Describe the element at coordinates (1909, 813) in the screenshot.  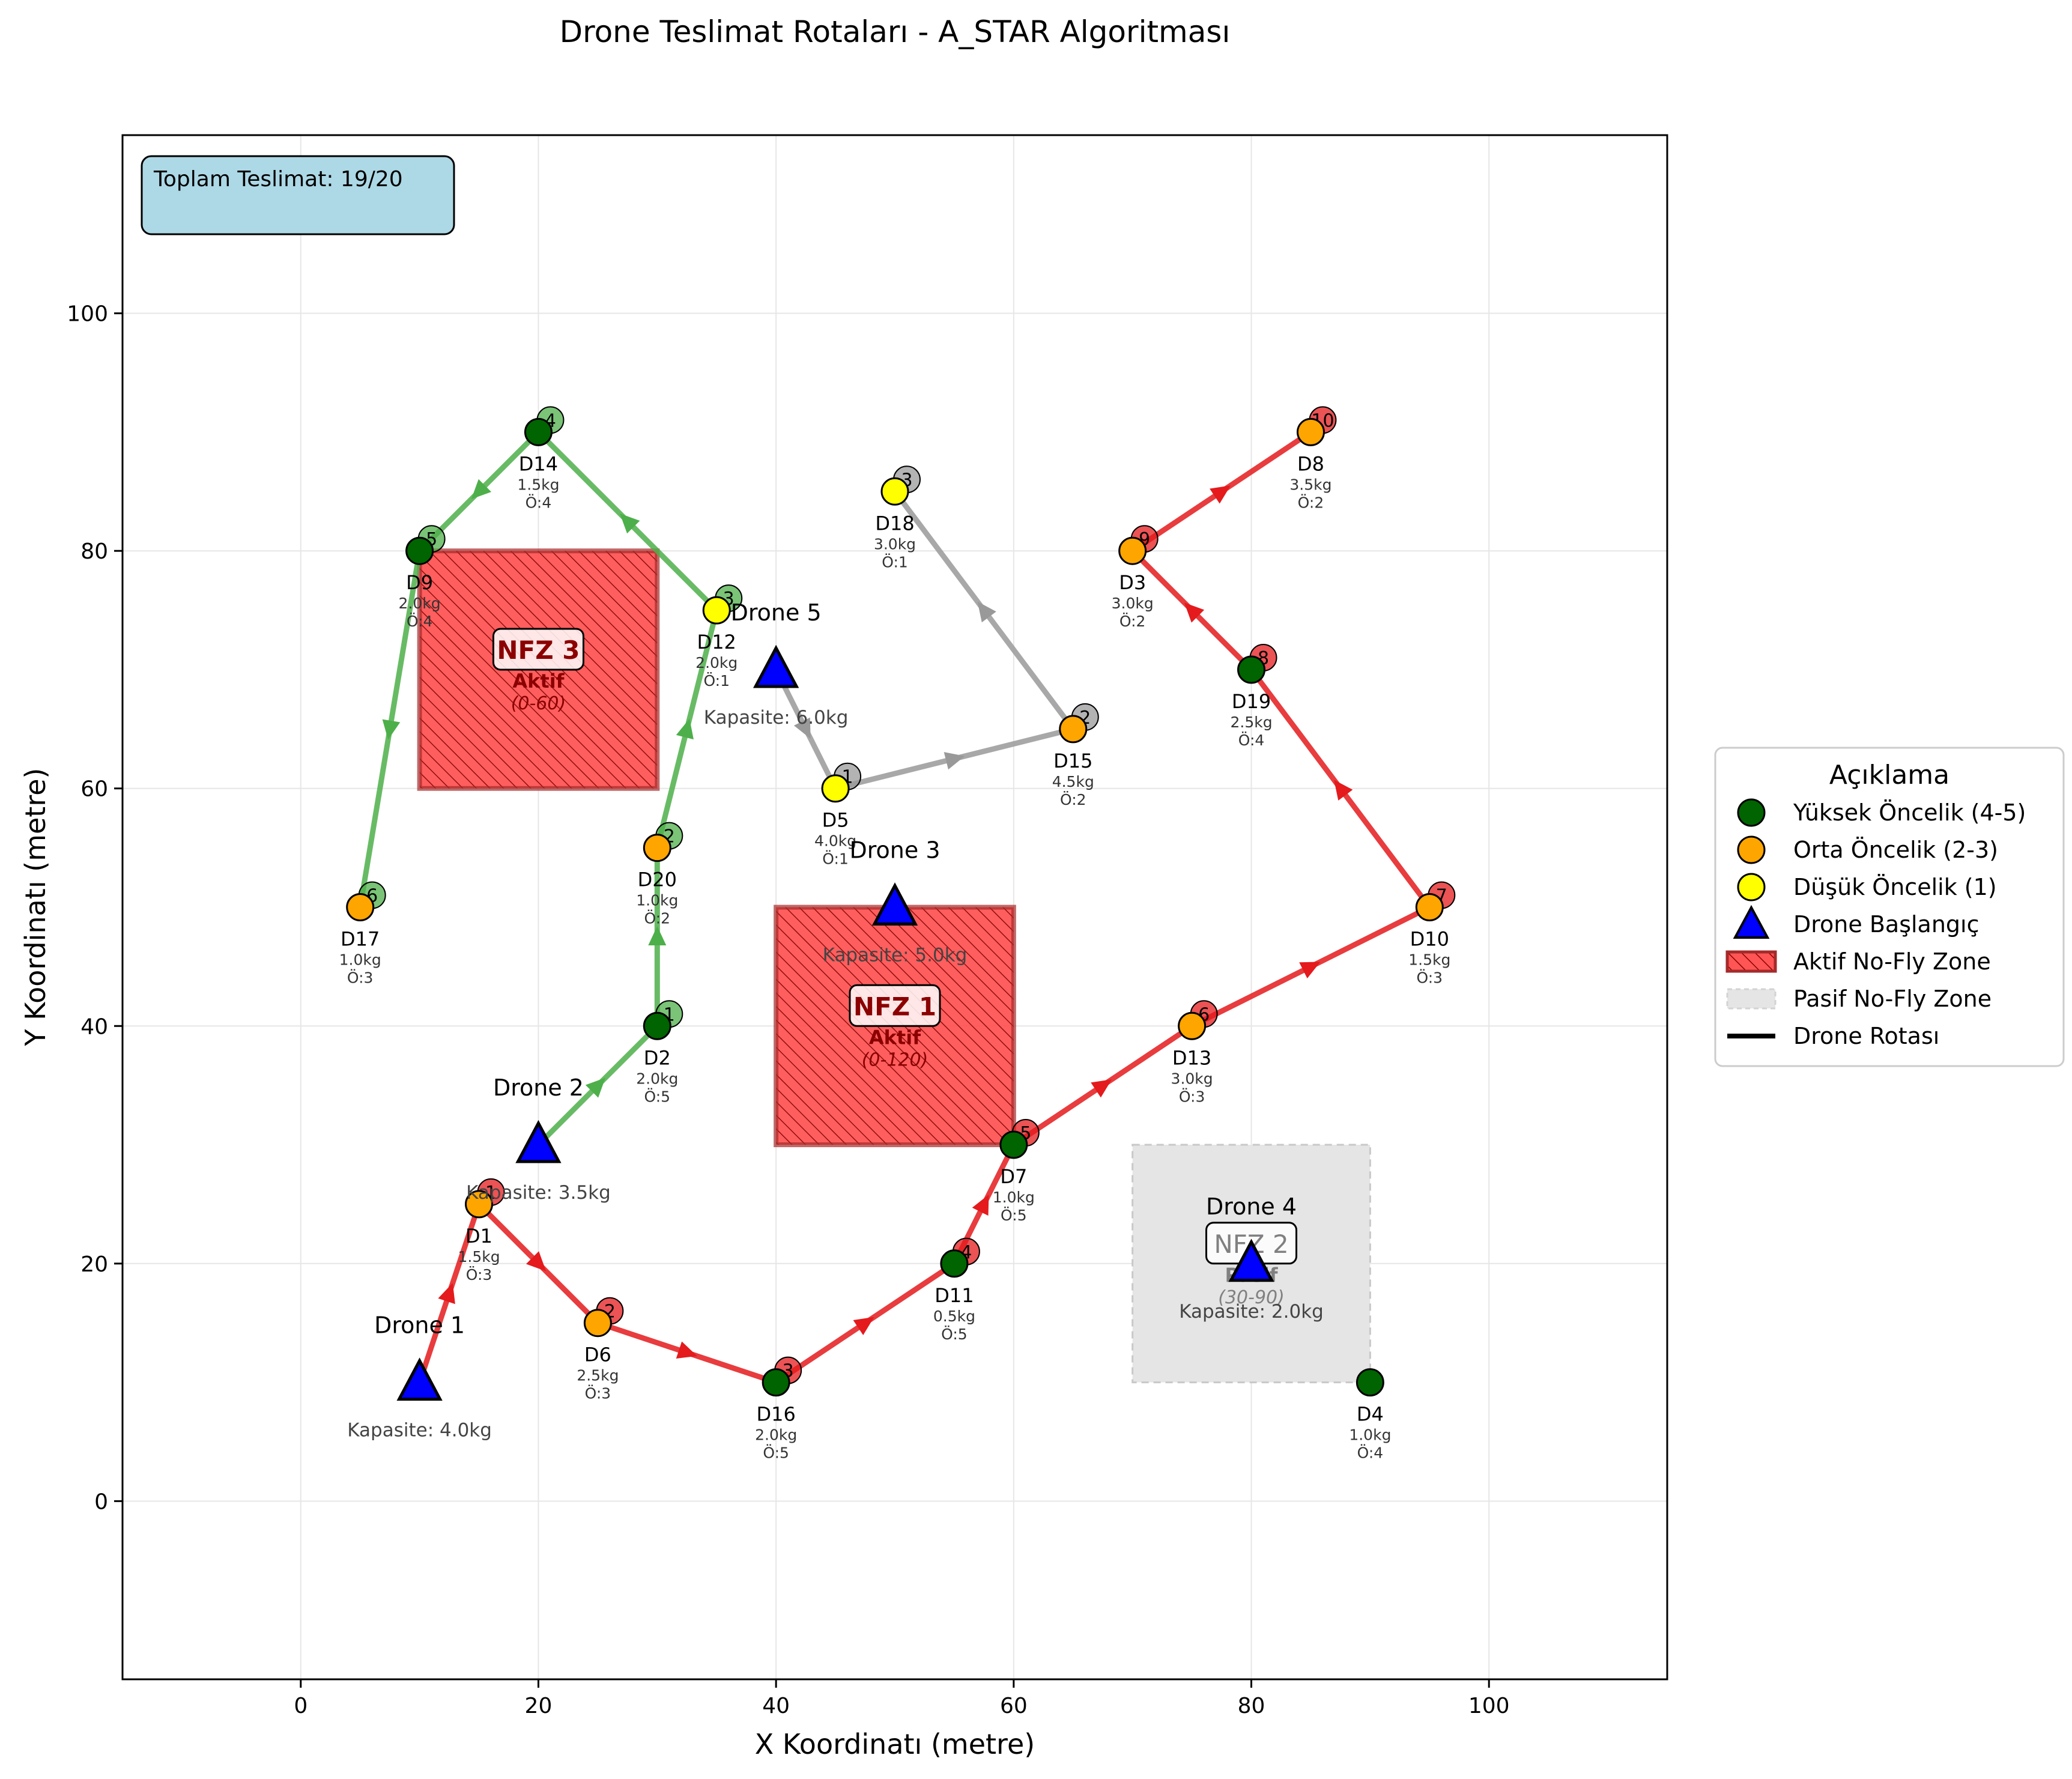
I see `legend-label: Yüksek Öncelik (4-5)` at that location.